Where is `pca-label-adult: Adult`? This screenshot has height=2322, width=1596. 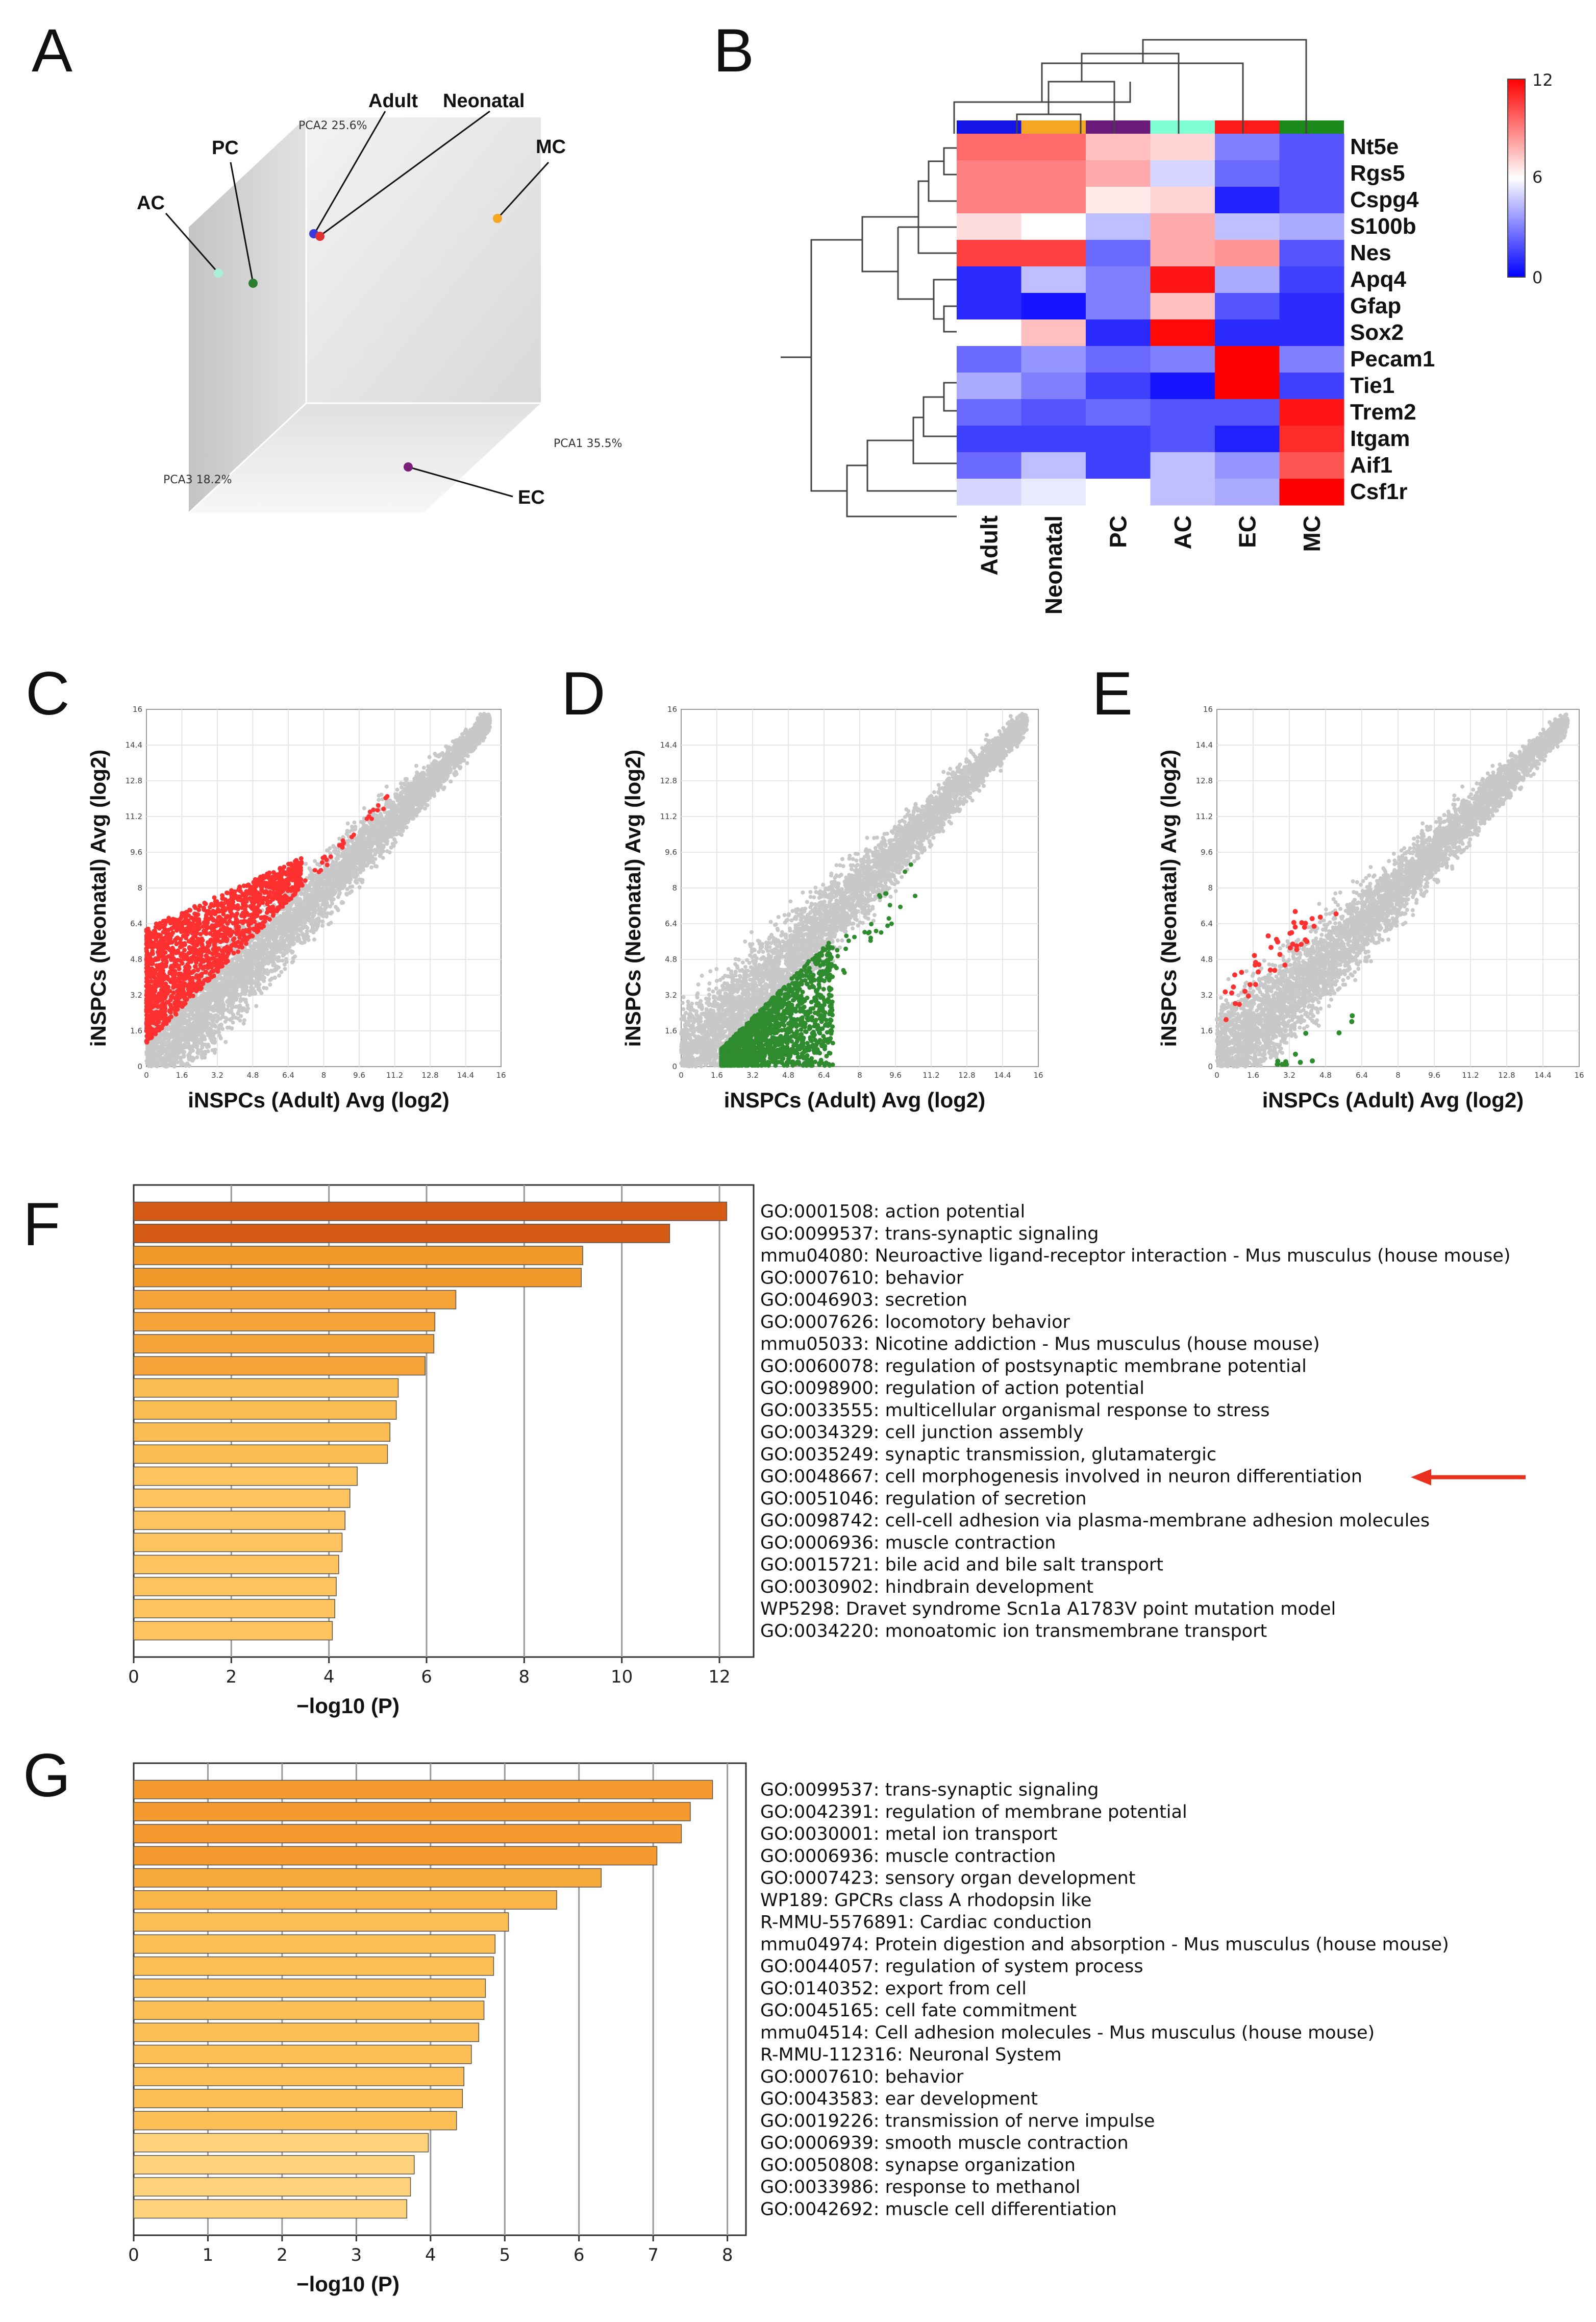 pca-label-adult: Adult is located at coordinates (393, 101).